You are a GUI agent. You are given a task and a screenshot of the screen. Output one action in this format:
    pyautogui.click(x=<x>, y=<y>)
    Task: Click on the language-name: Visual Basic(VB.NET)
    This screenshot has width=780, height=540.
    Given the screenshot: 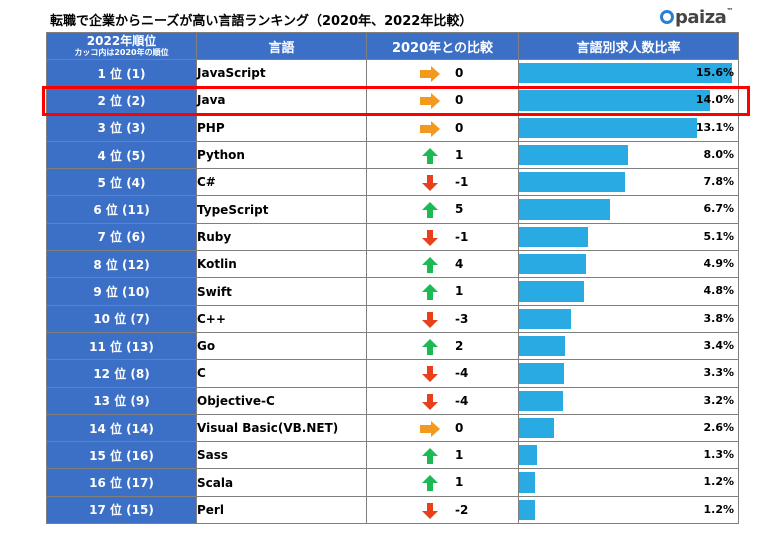 What is the action you would take?
    pyautogui.click(x=281, y=428)
    